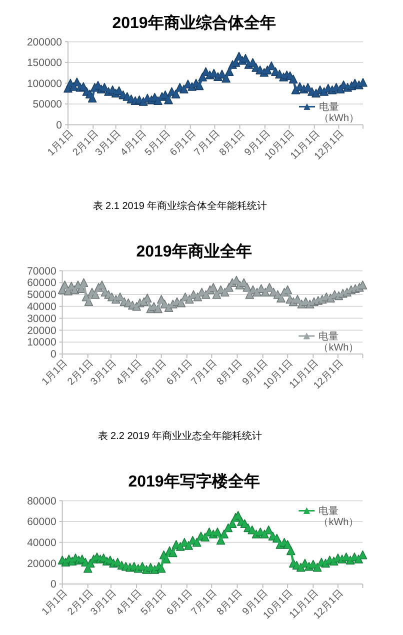 The height and width of the screenshot is (635, 403). What do you see at coordinates (41, 501) in the screenshot?
I see `y-tick-label: 80000` at bounding box center [41, 501].